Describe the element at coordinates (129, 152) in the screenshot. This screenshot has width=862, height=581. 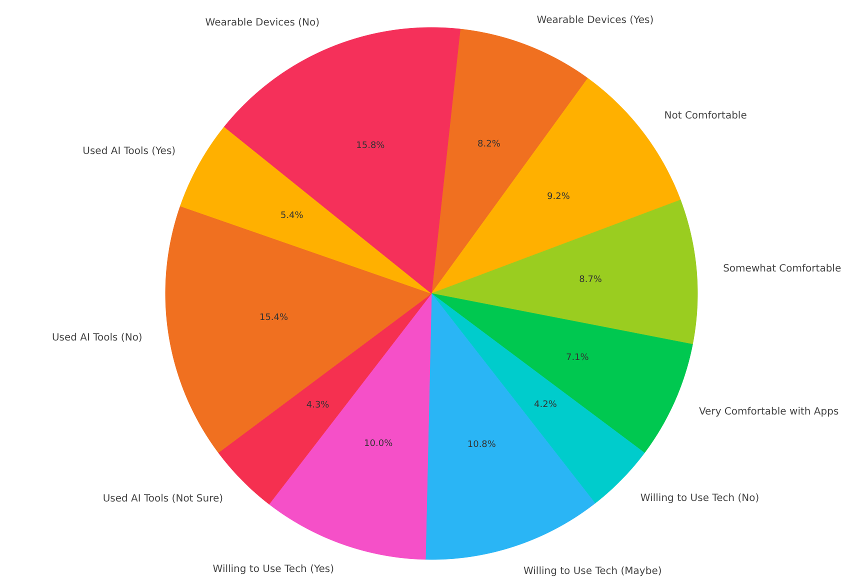
I see `slice-label: Used AI Tools (Yes)` at that location.